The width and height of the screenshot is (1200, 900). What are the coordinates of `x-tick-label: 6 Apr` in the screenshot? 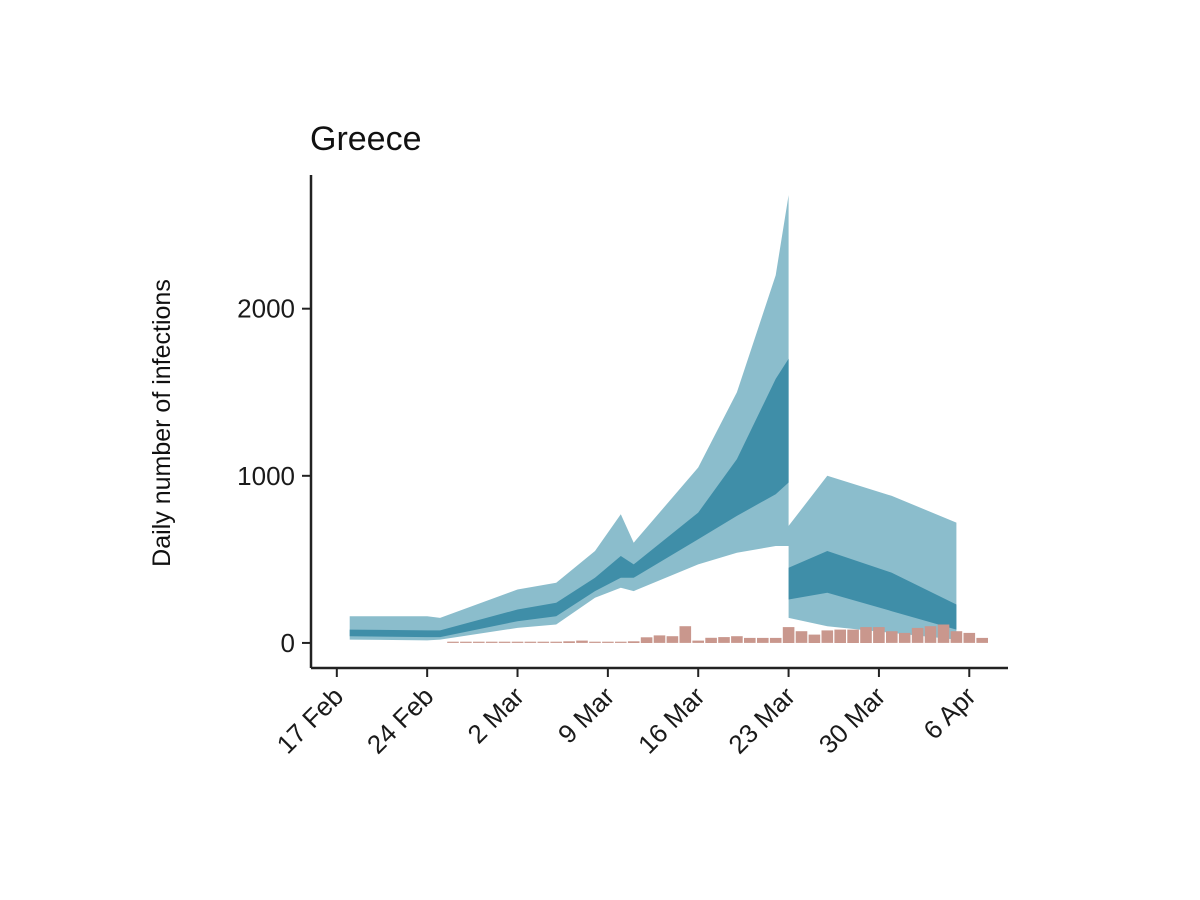 It's located at (949, 713).